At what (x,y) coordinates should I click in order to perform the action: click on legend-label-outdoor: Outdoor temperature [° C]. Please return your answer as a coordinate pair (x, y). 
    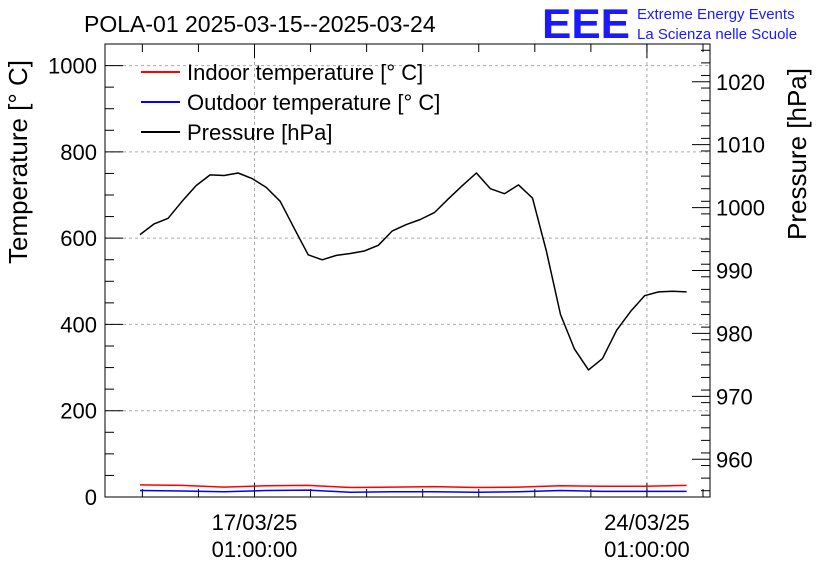
    Looking at the image, I should click on (313, 102).